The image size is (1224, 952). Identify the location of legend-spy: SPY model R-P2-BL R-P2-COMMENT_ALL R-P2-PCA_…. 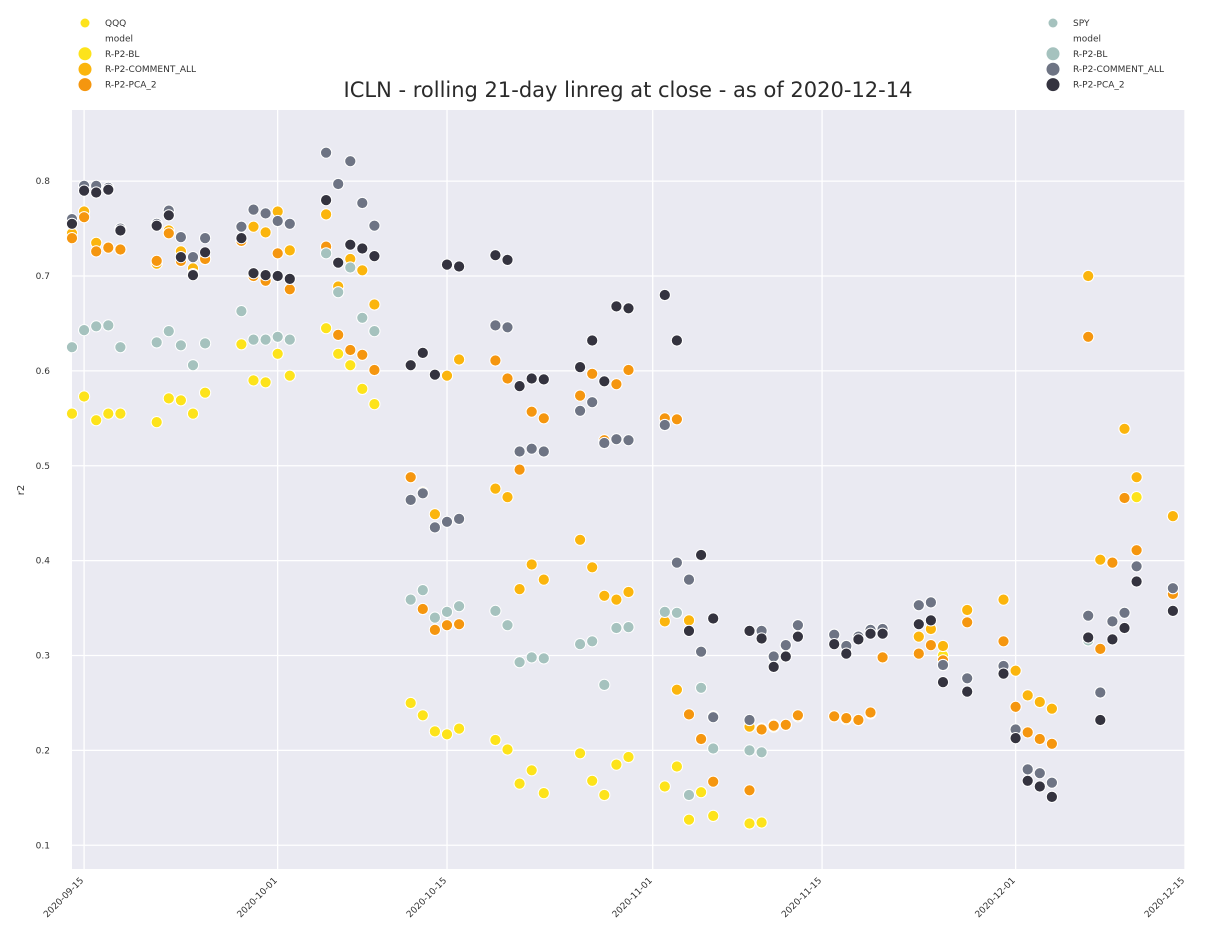
(1105, 55).